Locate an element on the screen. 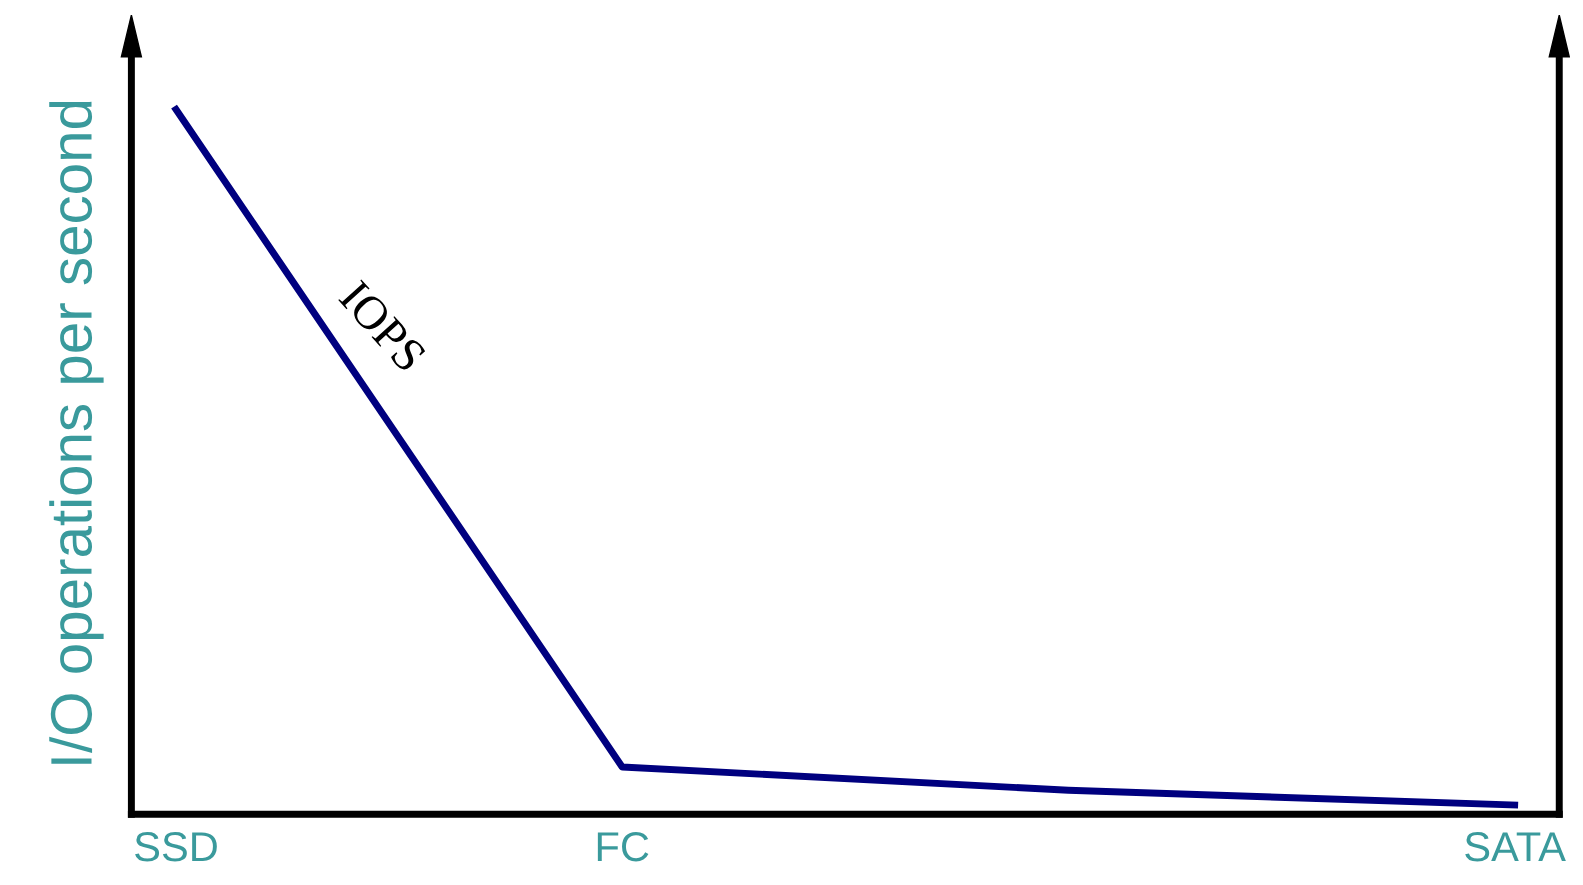 This screenshot has height=885, width=1583. x-tick-label: SSD is located at coordinates (176, 846).